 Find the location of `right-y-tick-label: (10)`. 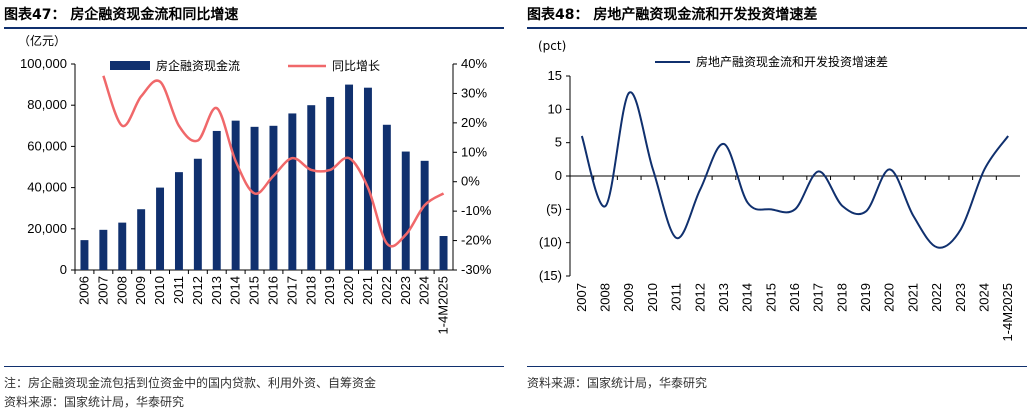

right-y-tick-label: (10) is located at coordinates (550, 242).